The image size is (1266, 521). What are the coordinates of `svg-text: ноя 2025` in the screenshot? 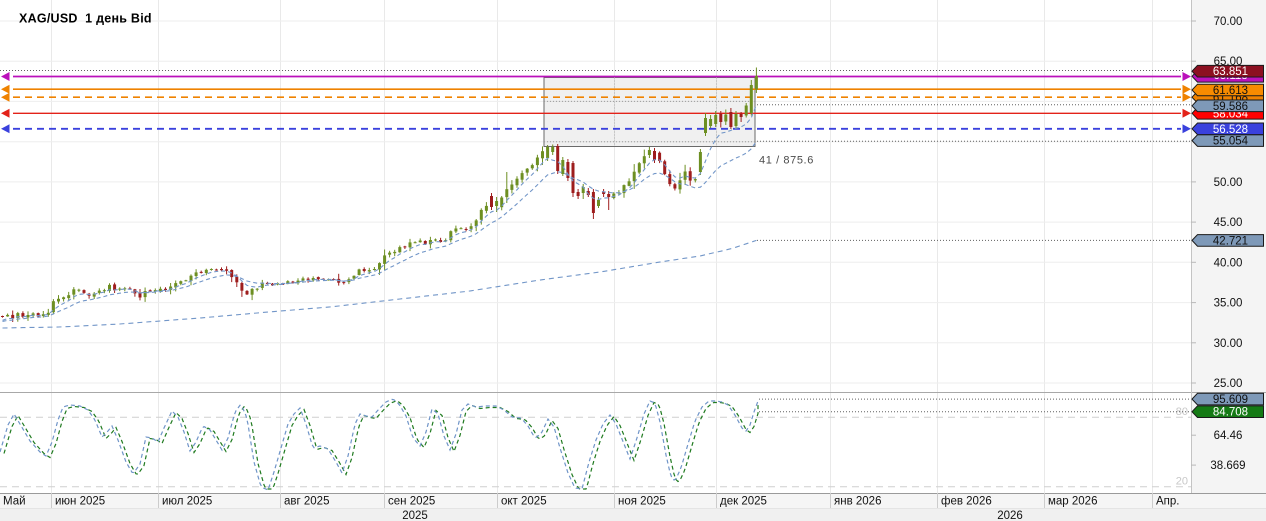 It's located at (642, 502).